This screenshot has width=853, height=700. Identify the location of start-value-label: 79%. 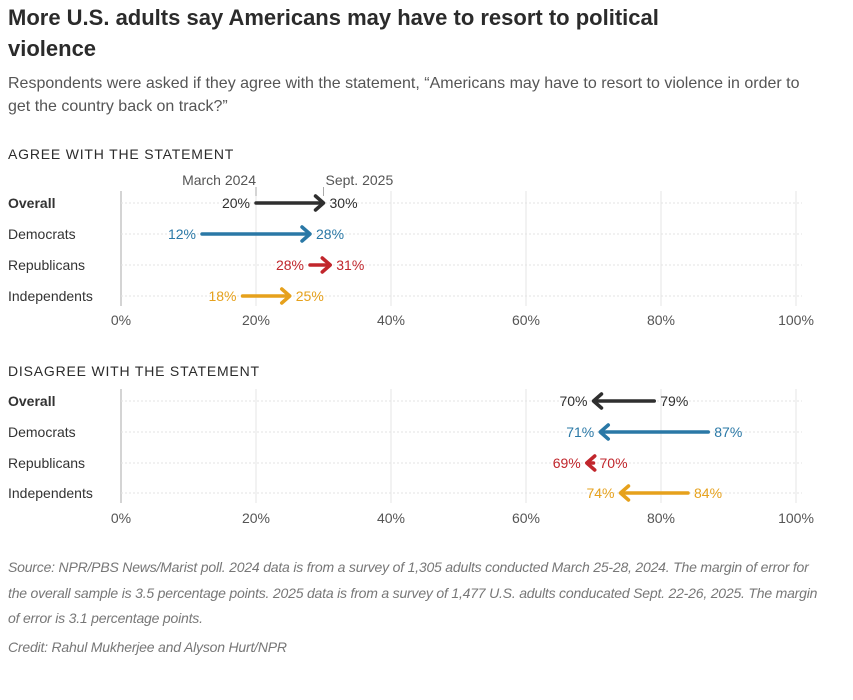
(674, 401).